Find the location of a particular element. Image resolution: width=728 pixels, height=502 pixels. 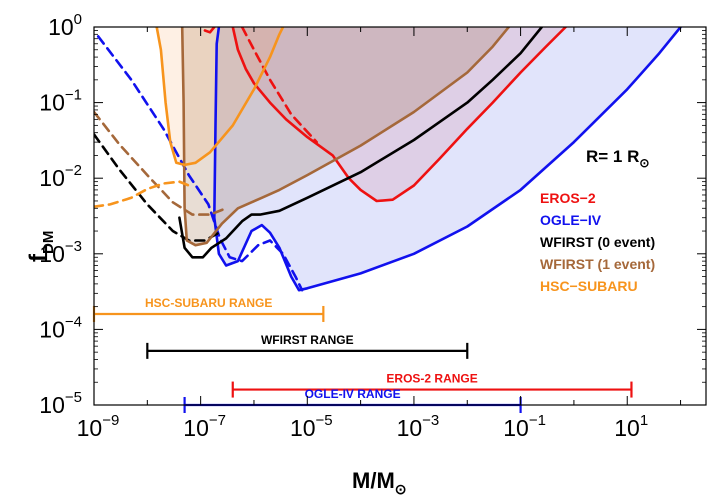

x-axis-title: M/M⊙ is located at coordinates (379, 482).